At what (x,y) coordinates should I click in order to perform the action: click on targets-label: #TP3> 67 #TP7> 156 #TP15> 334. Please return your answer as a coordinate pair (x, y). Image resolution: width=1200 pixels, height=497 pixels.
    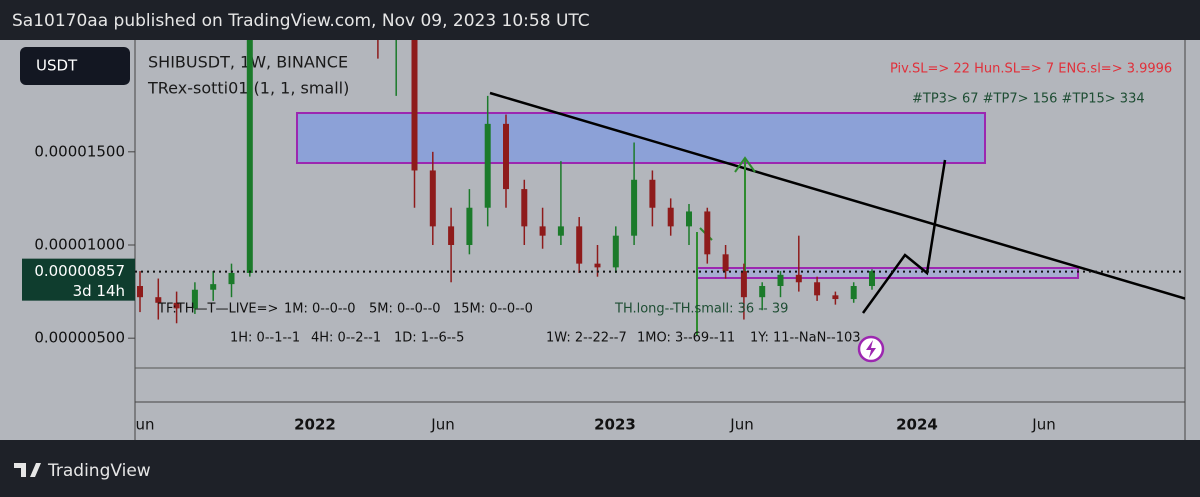
    Looking at the image, I should click on (1028, 99).